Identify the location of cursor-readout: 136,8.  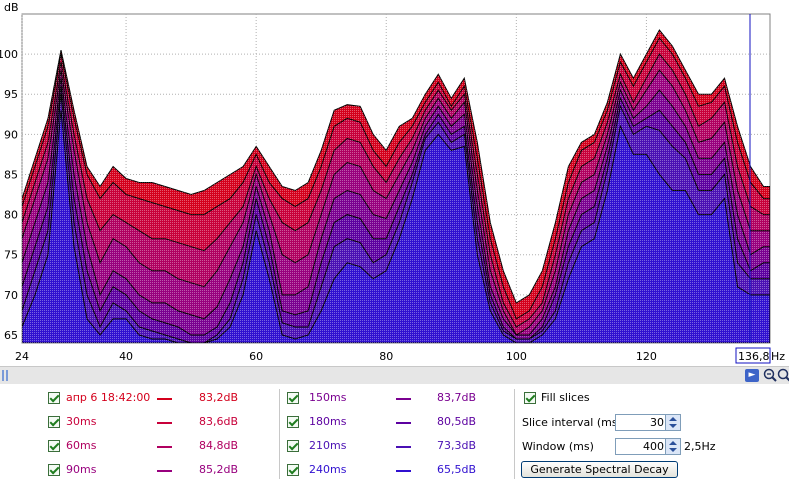
(754, 356).